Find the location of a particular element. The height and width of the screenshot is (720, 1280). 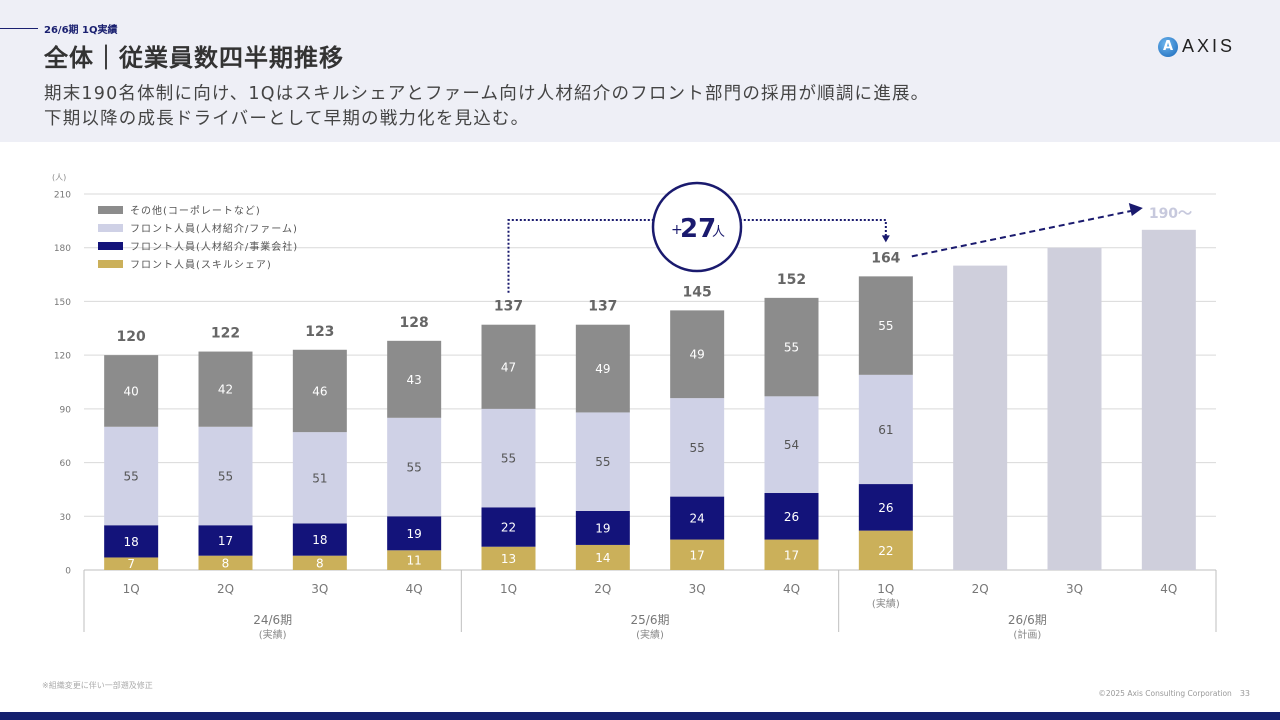

y-tick-label: 90 is located at coordinates (66, 410).